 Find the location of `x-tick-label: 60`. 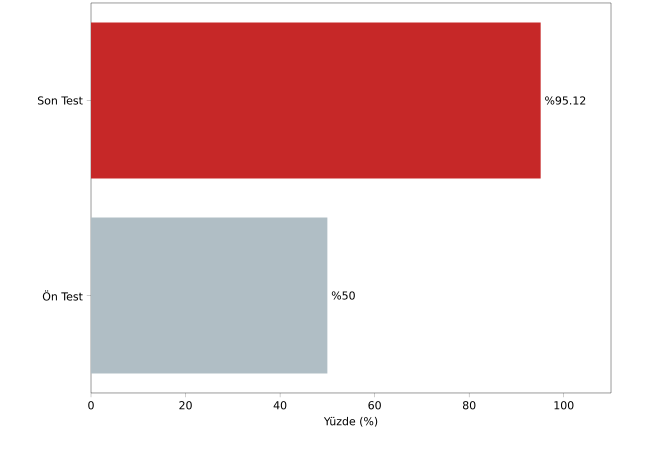

x-tick-label: 60 is located at coordinates (374, 405).